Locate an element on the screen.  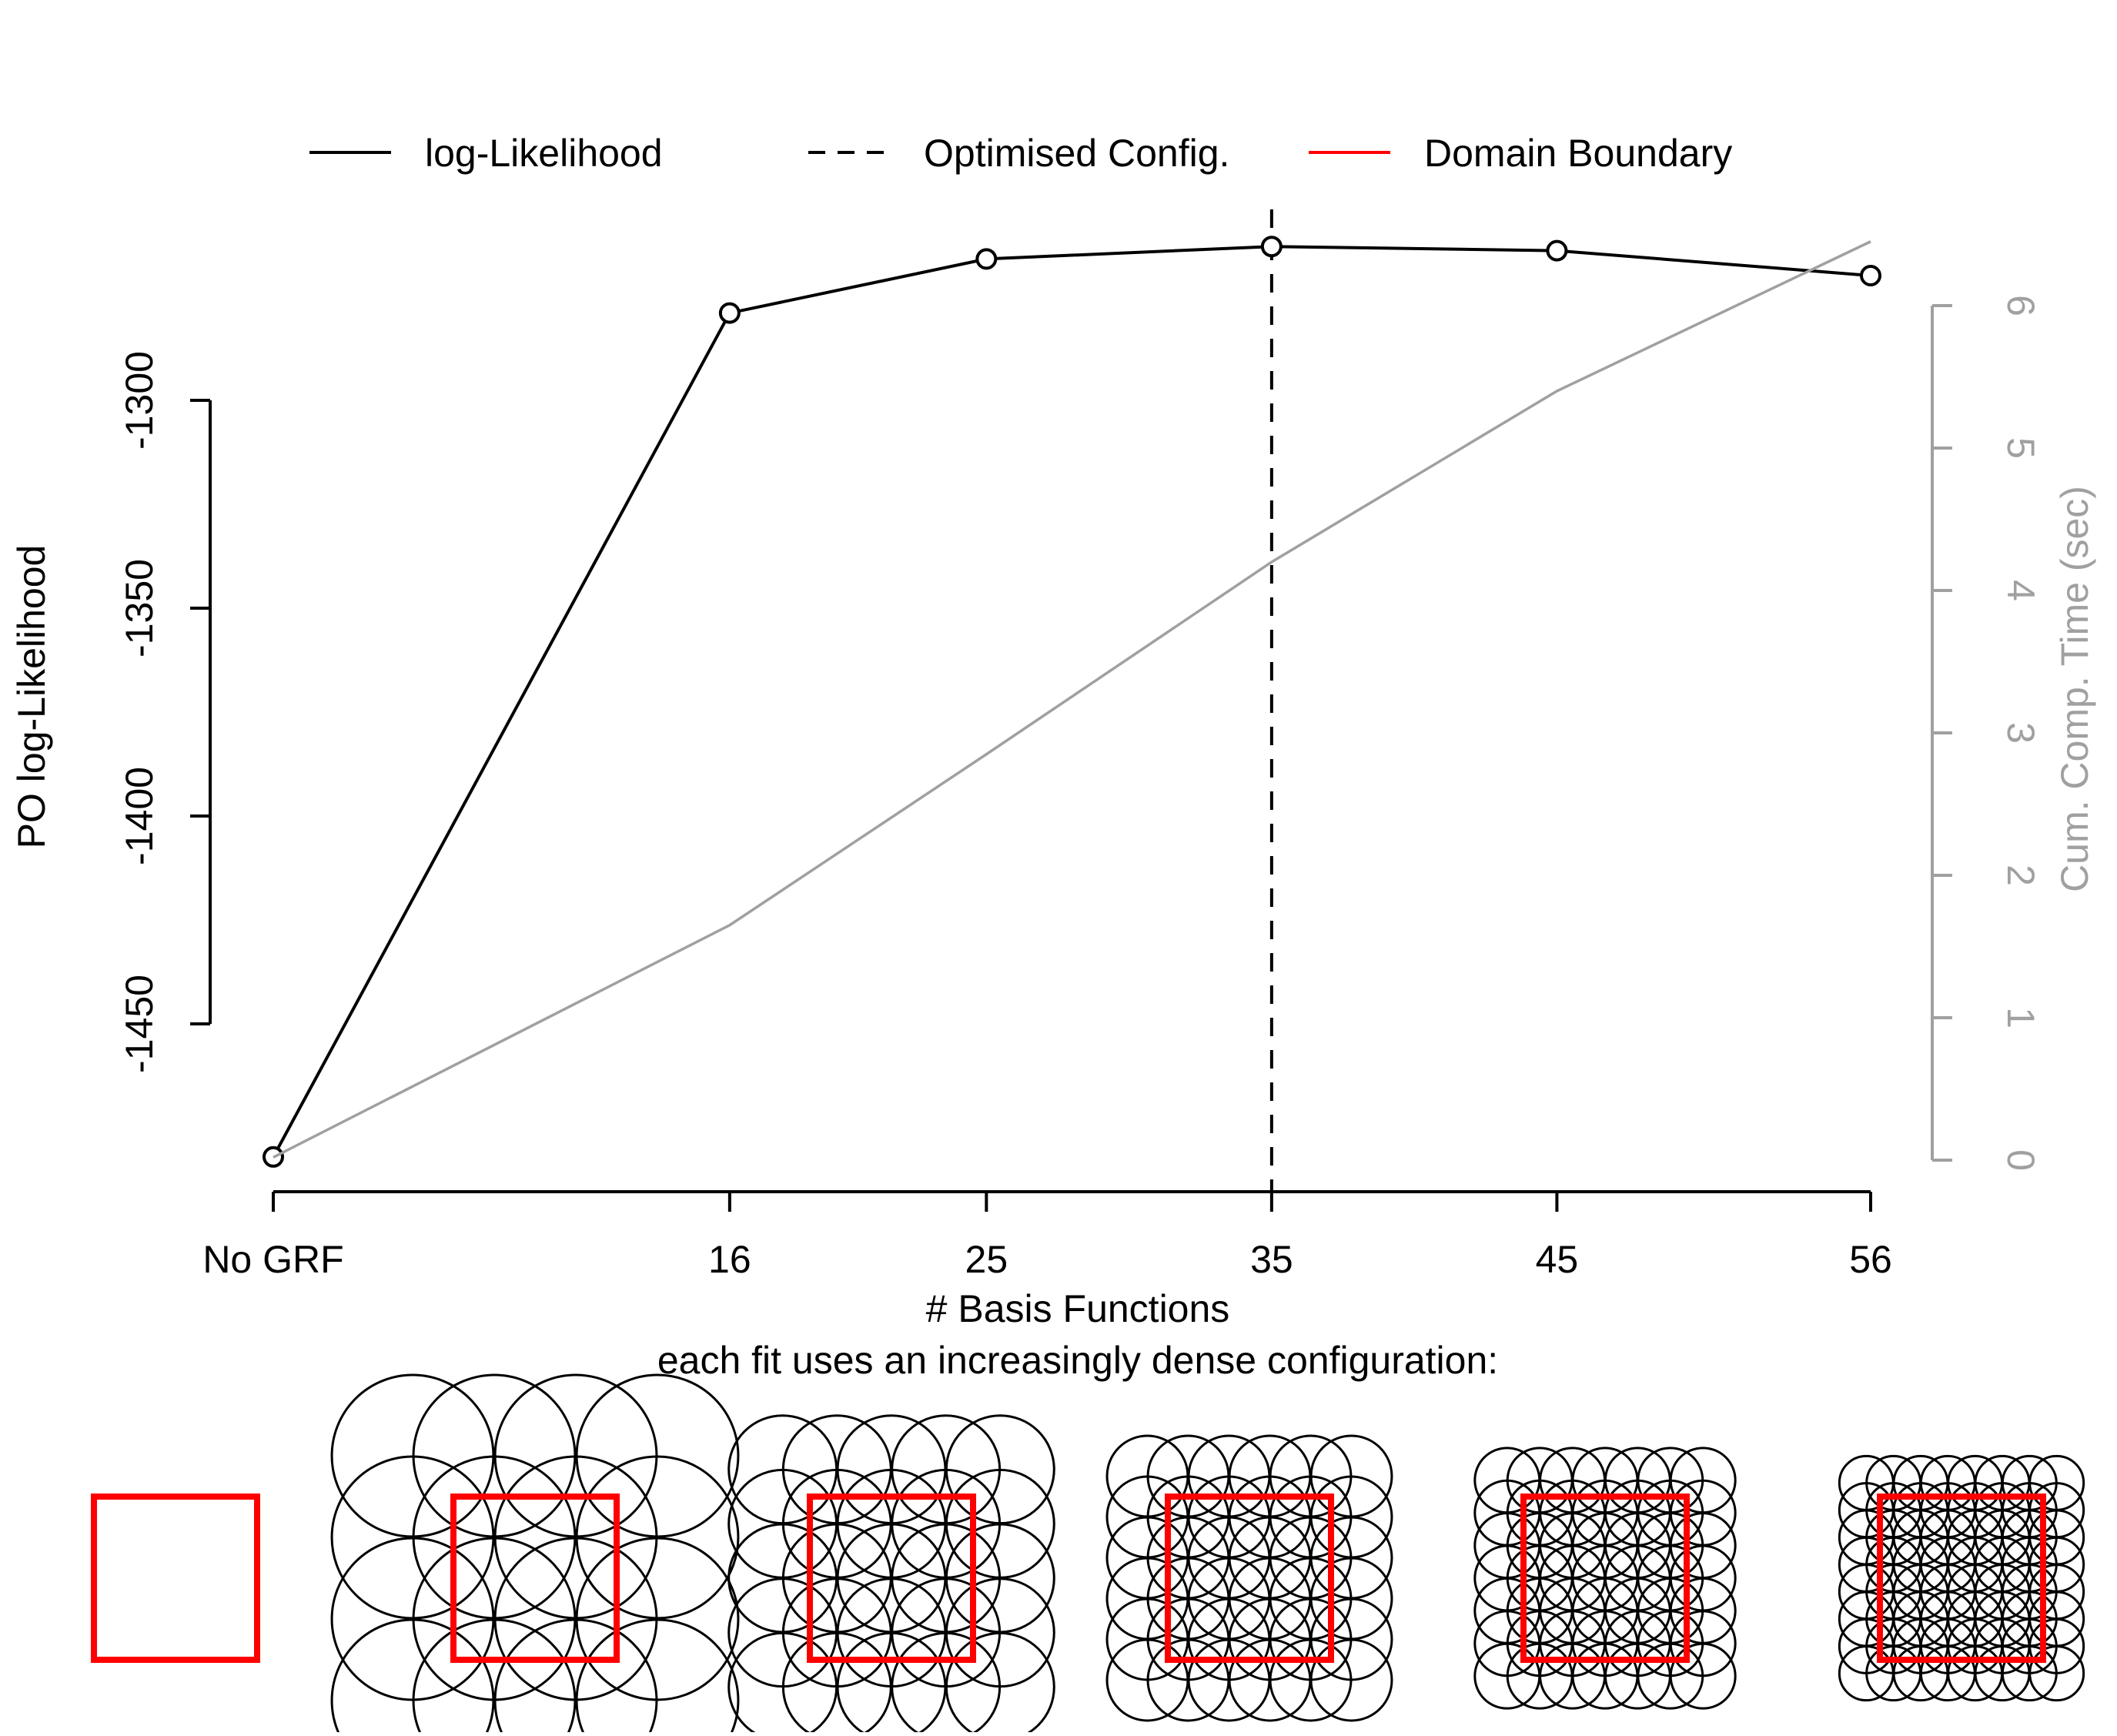
y-right-tick-label: 3 is located at coordinates (2021, 733).